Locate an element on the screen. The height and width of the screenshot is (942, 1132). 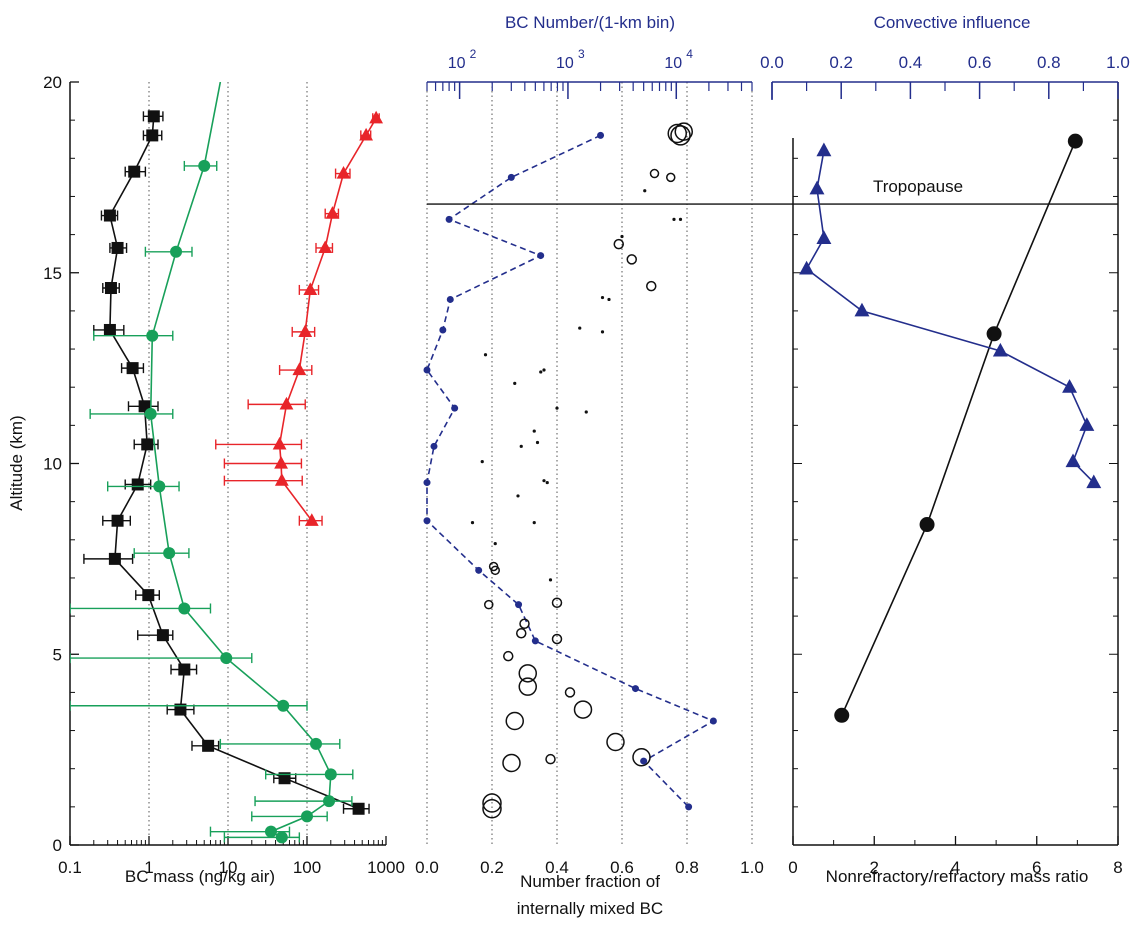
panel2-x-tick-label: 0.8 is located at coordinates (687, 867).